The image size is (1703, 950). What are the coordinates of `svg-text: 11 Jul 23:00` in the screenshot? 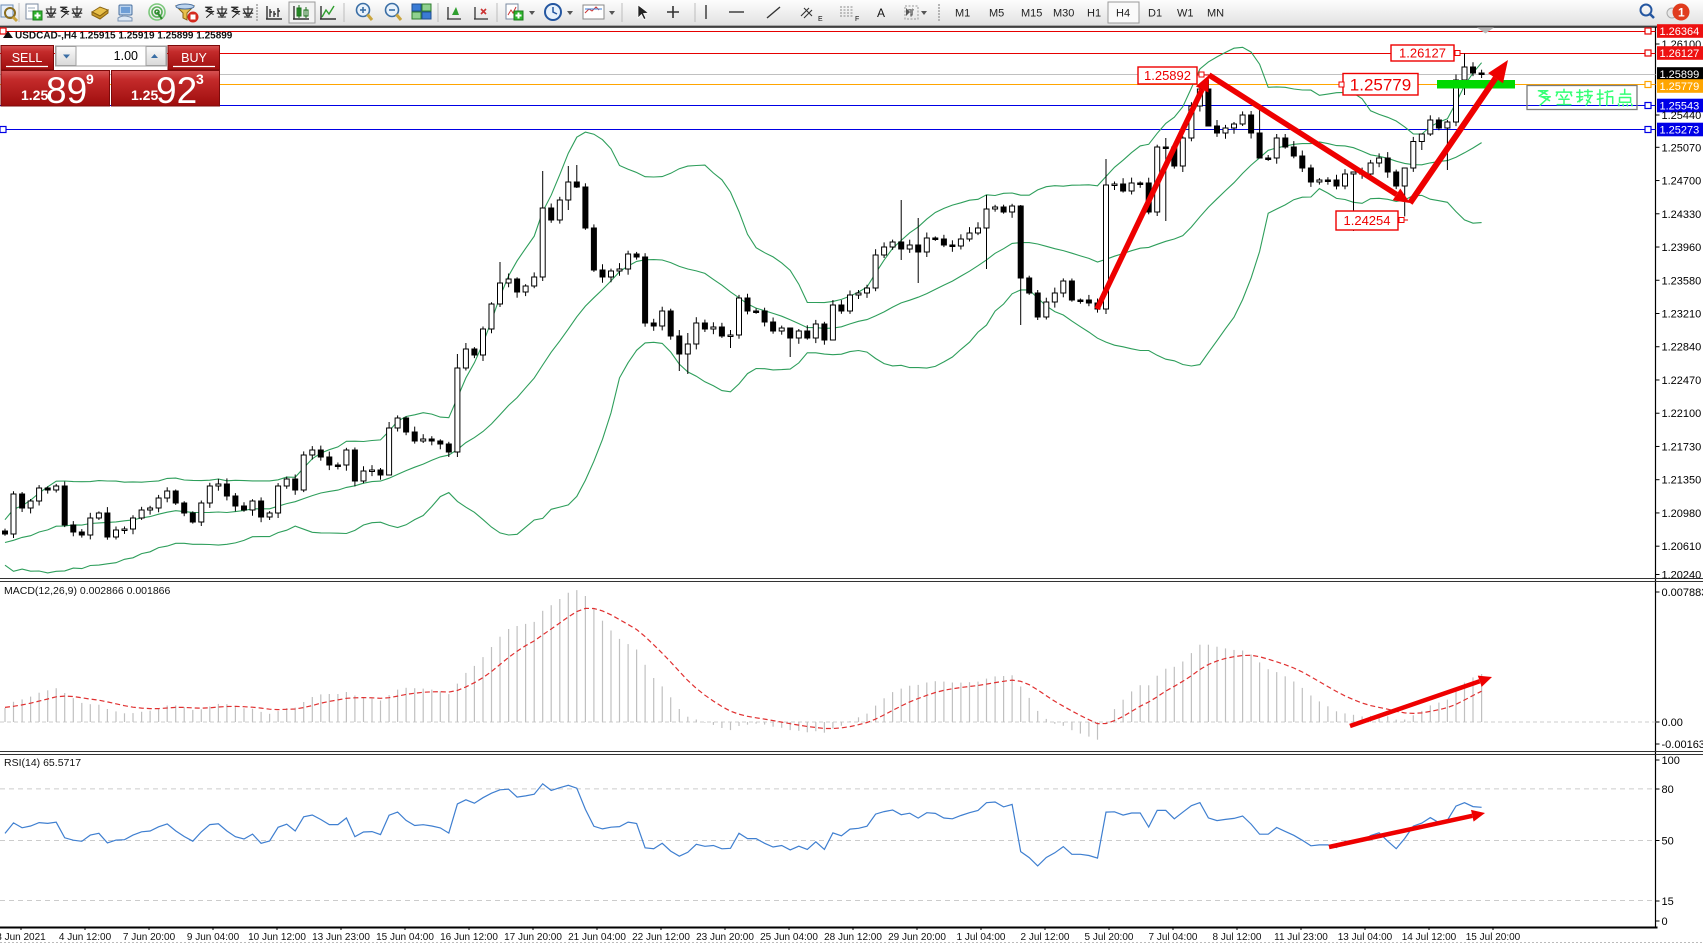 It's located at (1301, 937).